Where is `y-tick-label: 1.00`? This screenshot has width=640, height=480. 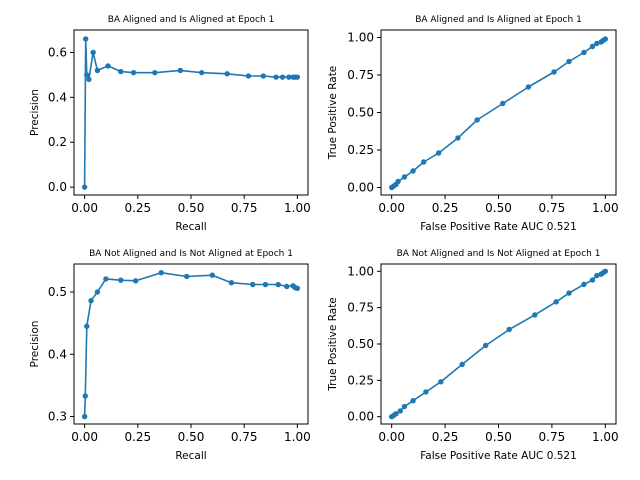 y-tick-label: 1.00 is located at coordinates (360, 271).